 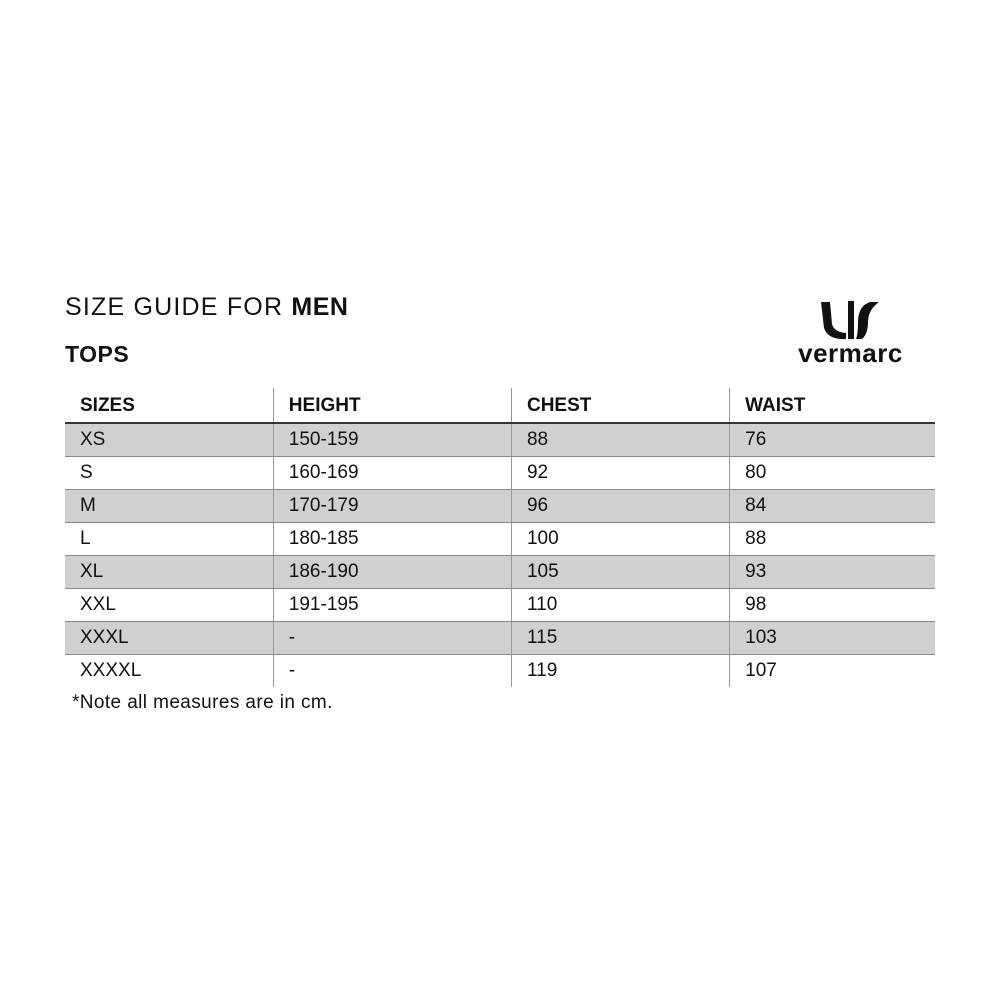 I want to click on section-title: TOPS, so click(x=97, y=354).